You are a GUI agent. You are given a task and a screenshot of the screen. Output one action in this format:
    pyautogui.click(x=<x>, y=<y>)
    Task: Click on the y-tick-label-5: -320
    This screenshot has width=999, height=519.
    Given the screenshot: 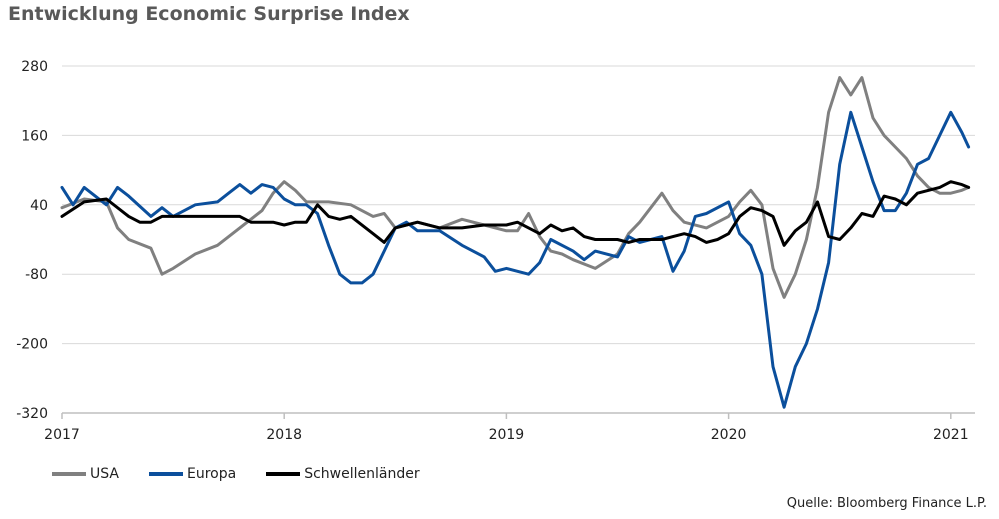 What is the action you would take?
    pyautogui.click(x=32, y=414)
    